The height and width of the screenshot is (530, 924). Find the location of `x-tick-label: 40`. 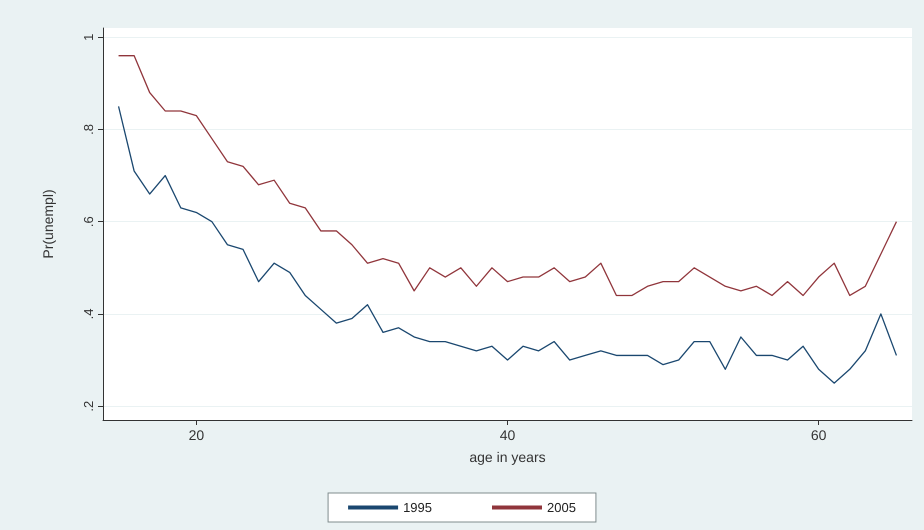

x-tick-label: 40 is located at coordinates (508, 435).